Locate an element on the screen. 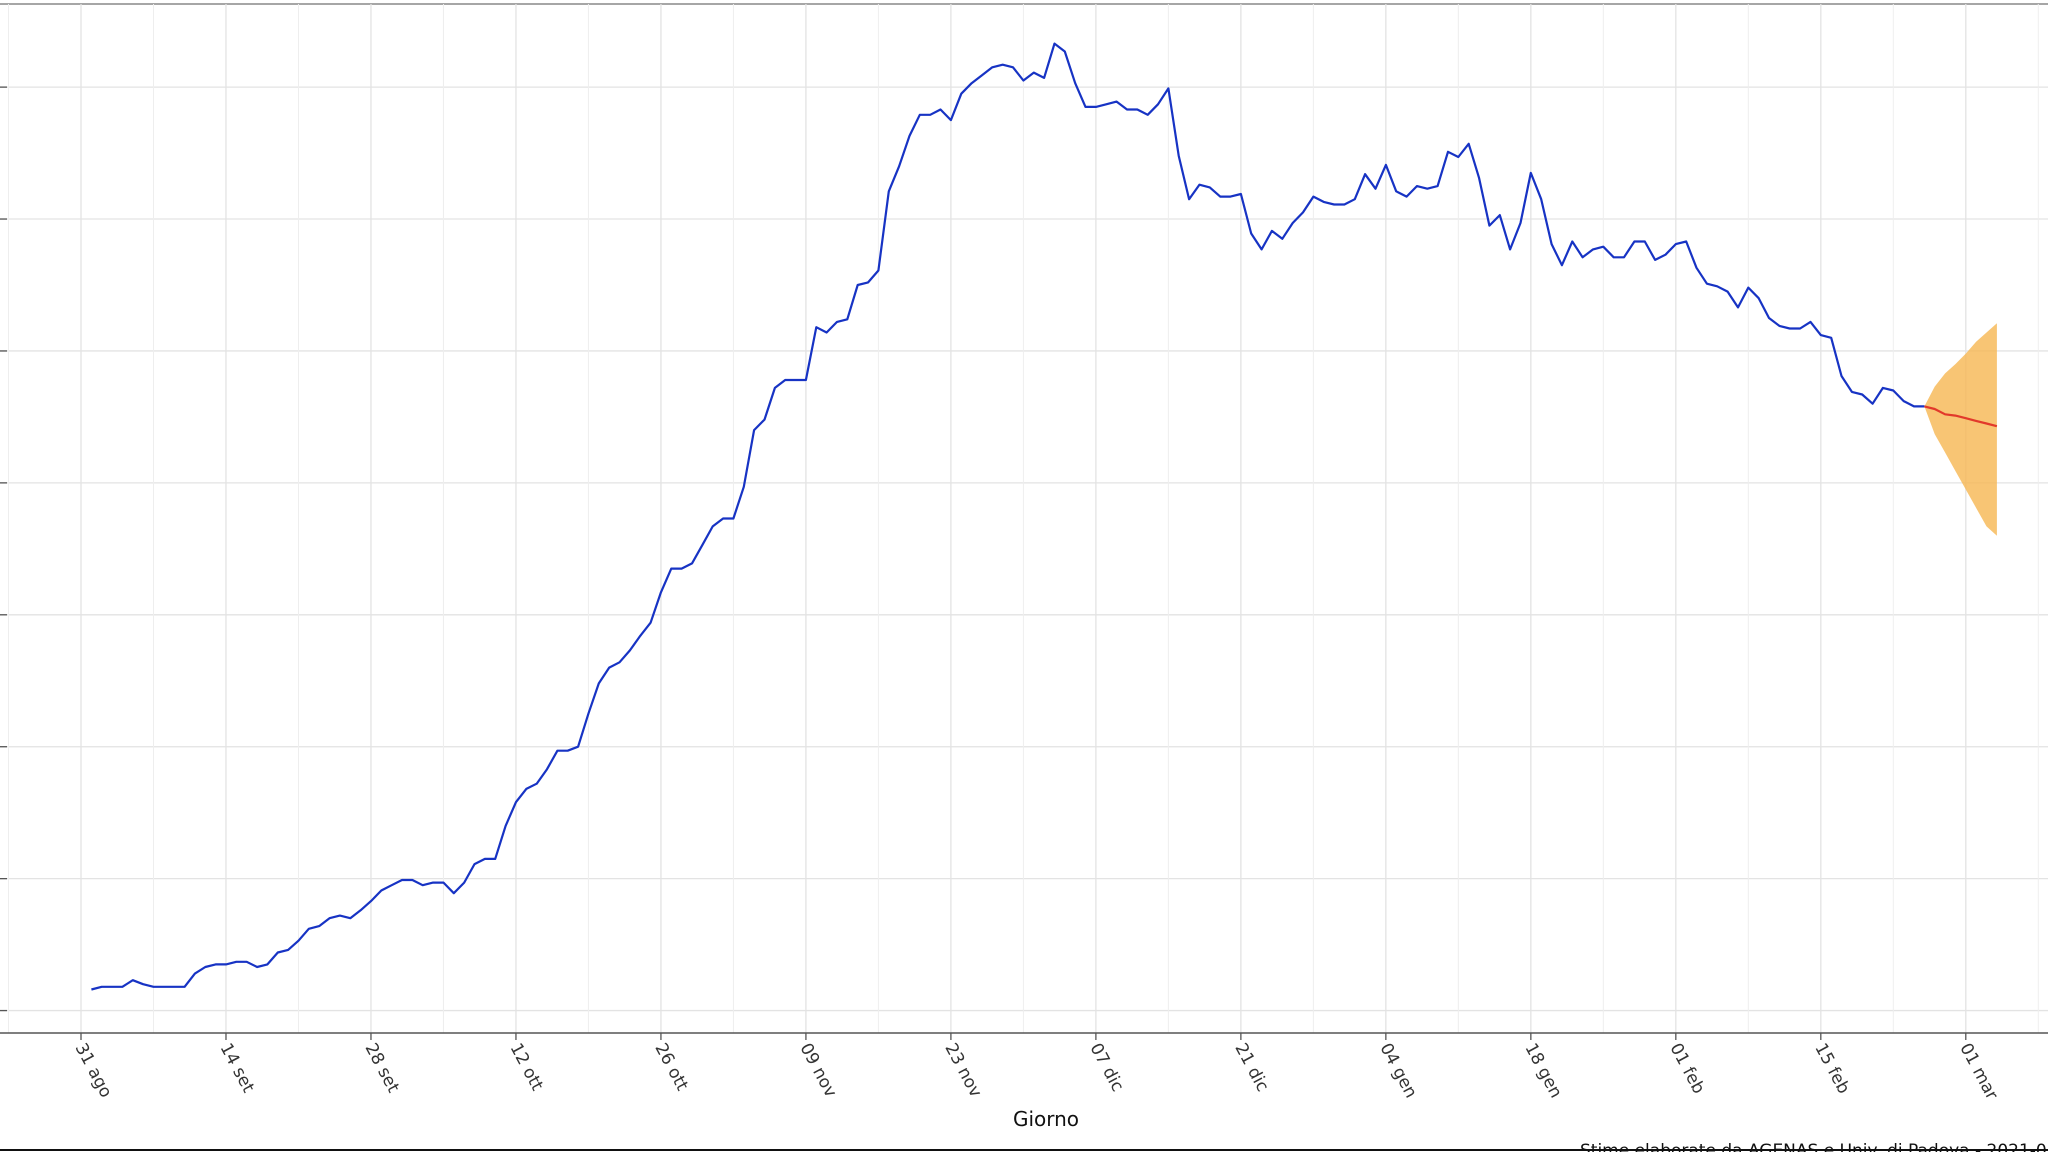 The height and width of the screenshot is (1152, 2048). x-tick-label: 31 ago is located at coordinates (93, 1070).